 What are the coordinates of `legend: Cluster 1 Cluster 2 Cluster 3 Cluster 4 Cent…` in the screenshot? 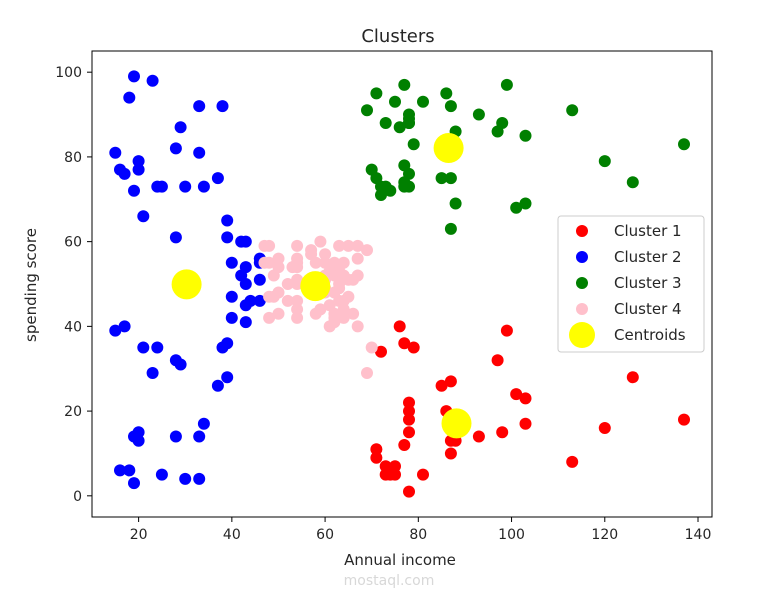 It's located at (631, 284).